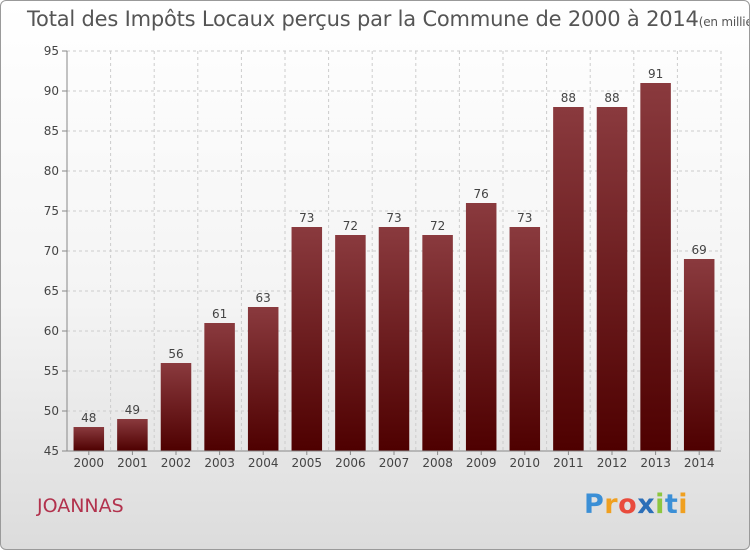 The image size is (750, 550). Describe the element at coordinates (89, 463) in the screenshot. I see `x-tick-label-2000: 2000` at that location.